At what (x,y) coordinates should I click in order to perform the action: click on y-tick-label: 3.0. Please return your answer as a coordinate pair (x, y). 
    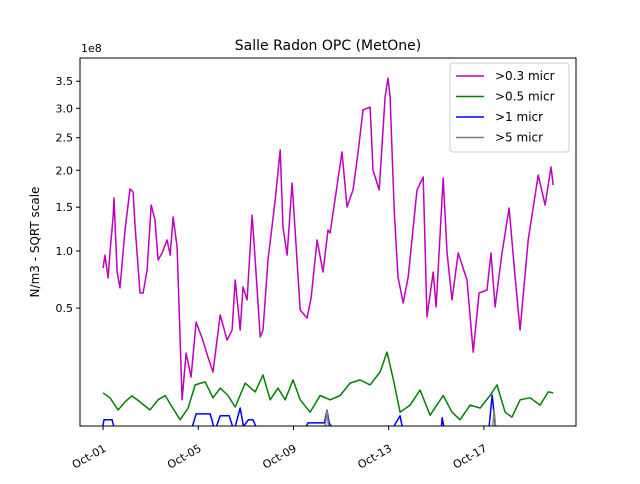
    Looking at the image, I should click on (65, 108).